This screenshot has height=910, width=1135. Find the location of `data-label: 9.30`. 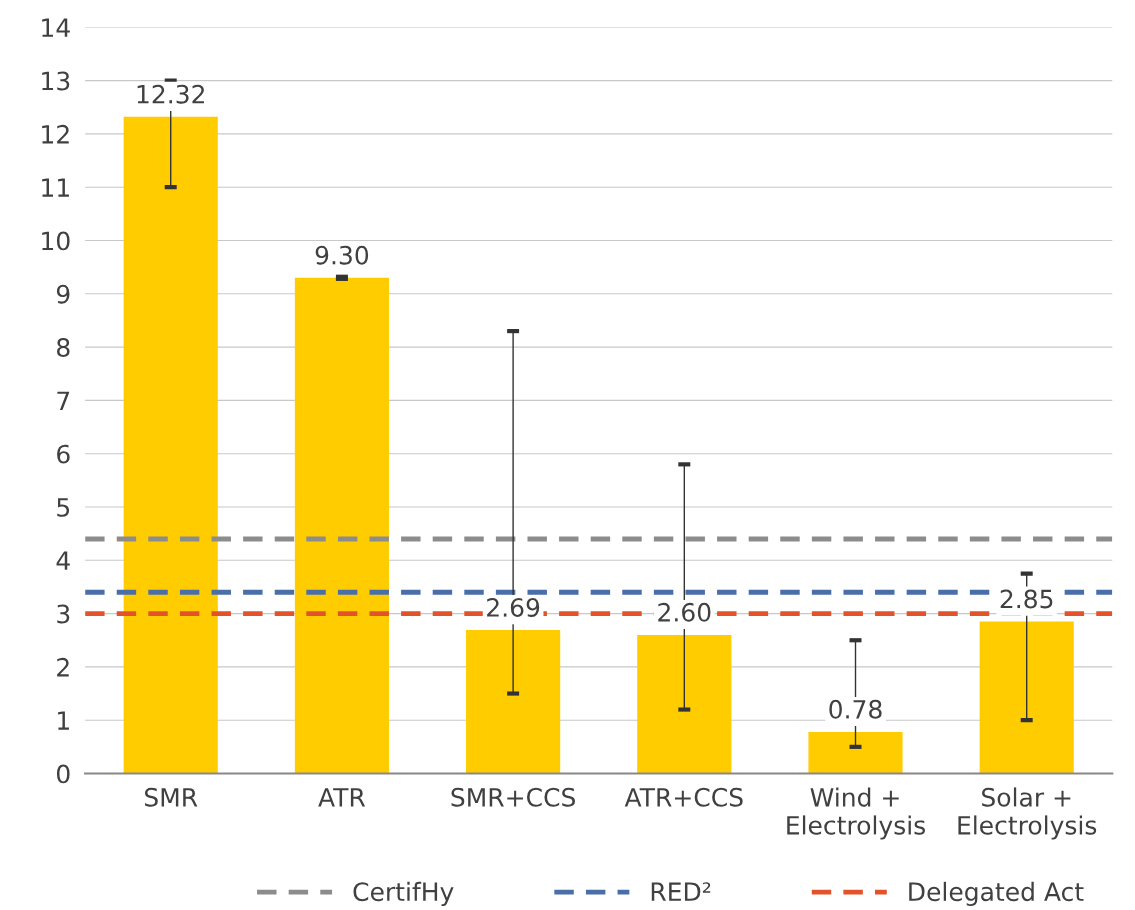

data-label: 9.30 is located at coordinates (342, 255).